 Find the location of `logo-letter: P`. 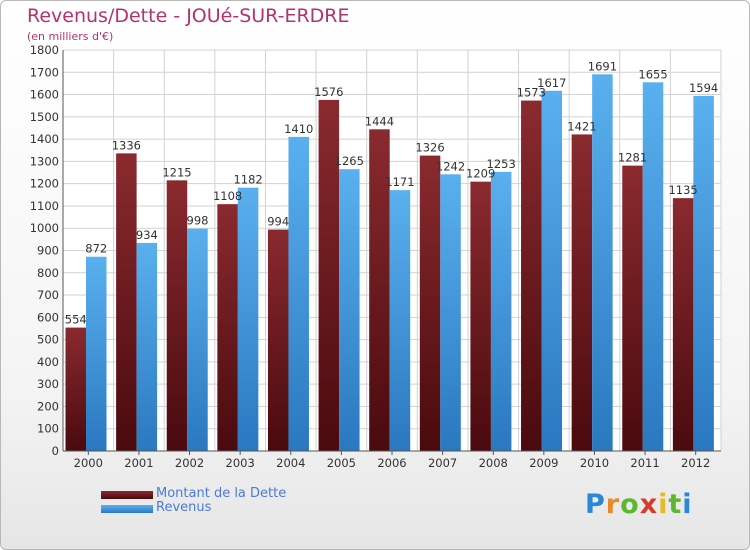

logo-letter: P is located at coordinates (595, 504).